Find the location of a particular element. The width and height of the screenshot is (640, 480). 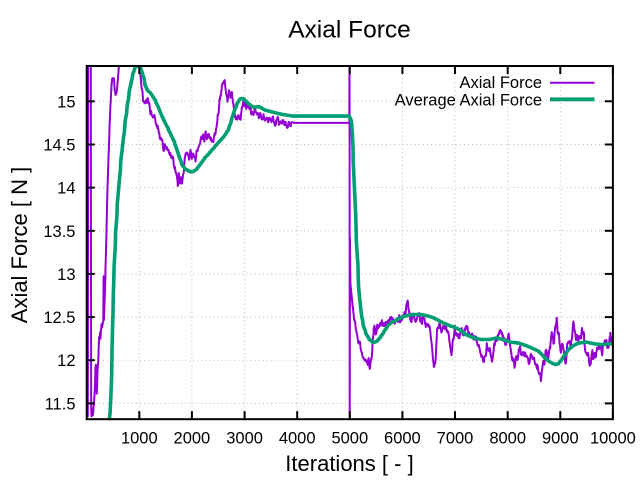

svg-text: 6000 is located at coordinates (402, 438).